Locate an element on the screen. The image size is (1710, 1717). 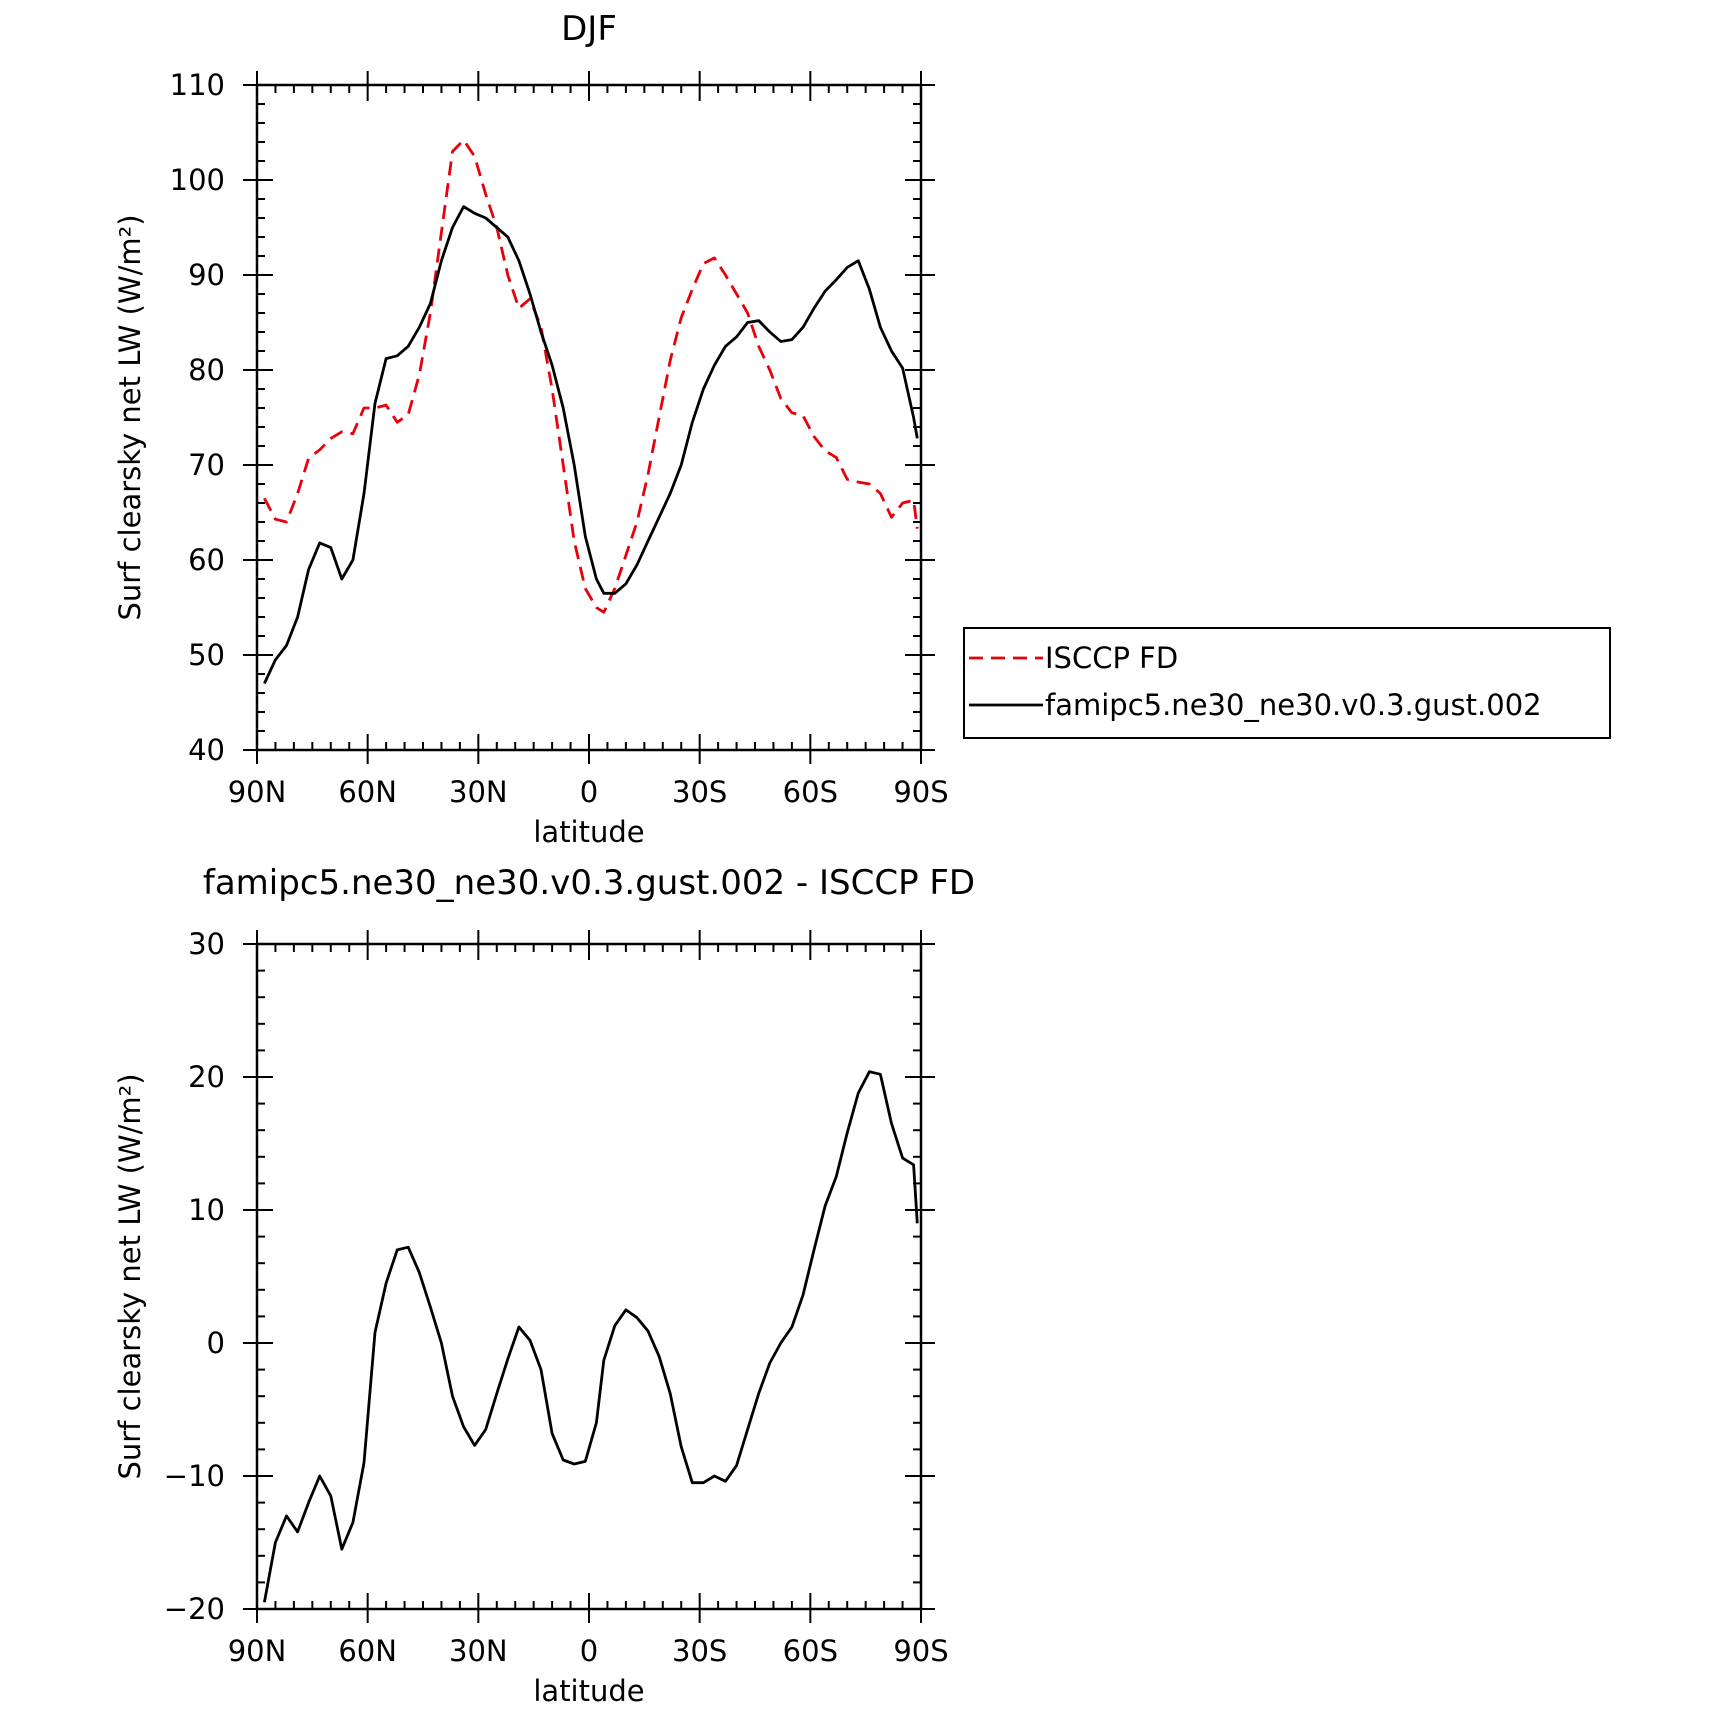
y-tick-label: 40 is located at coordinates (206, 750).